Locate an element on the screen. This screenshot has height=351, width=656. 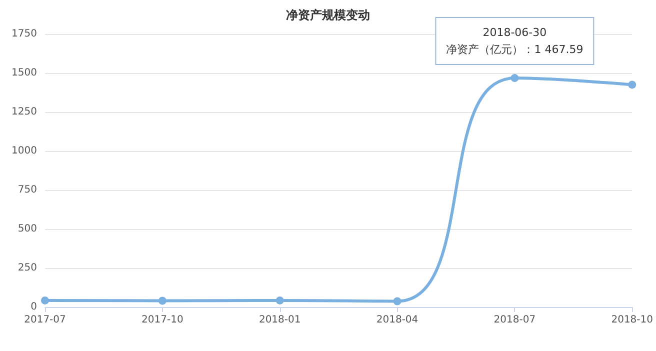
y-tick-label: 1750 is located at coordinates (24, 34).